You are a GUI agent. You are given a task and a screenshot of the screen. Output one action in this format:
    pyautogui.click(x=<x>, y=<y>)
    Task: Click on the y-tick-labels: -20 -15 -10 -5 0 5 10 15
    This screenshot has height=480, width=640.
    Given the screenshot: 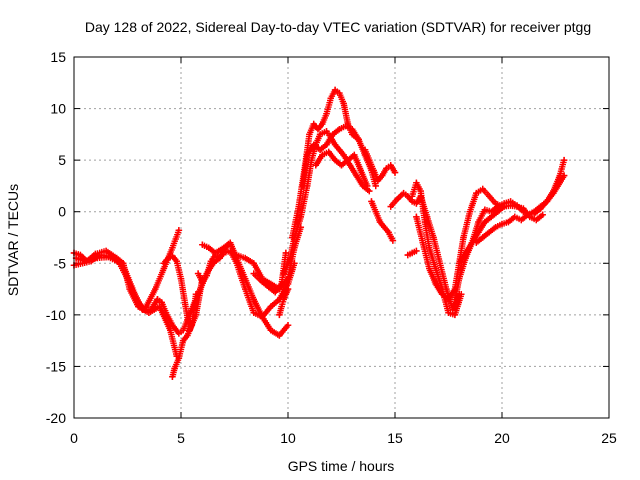 What is the action you would take?
    pyautogui.click(x=56, y=237)
    